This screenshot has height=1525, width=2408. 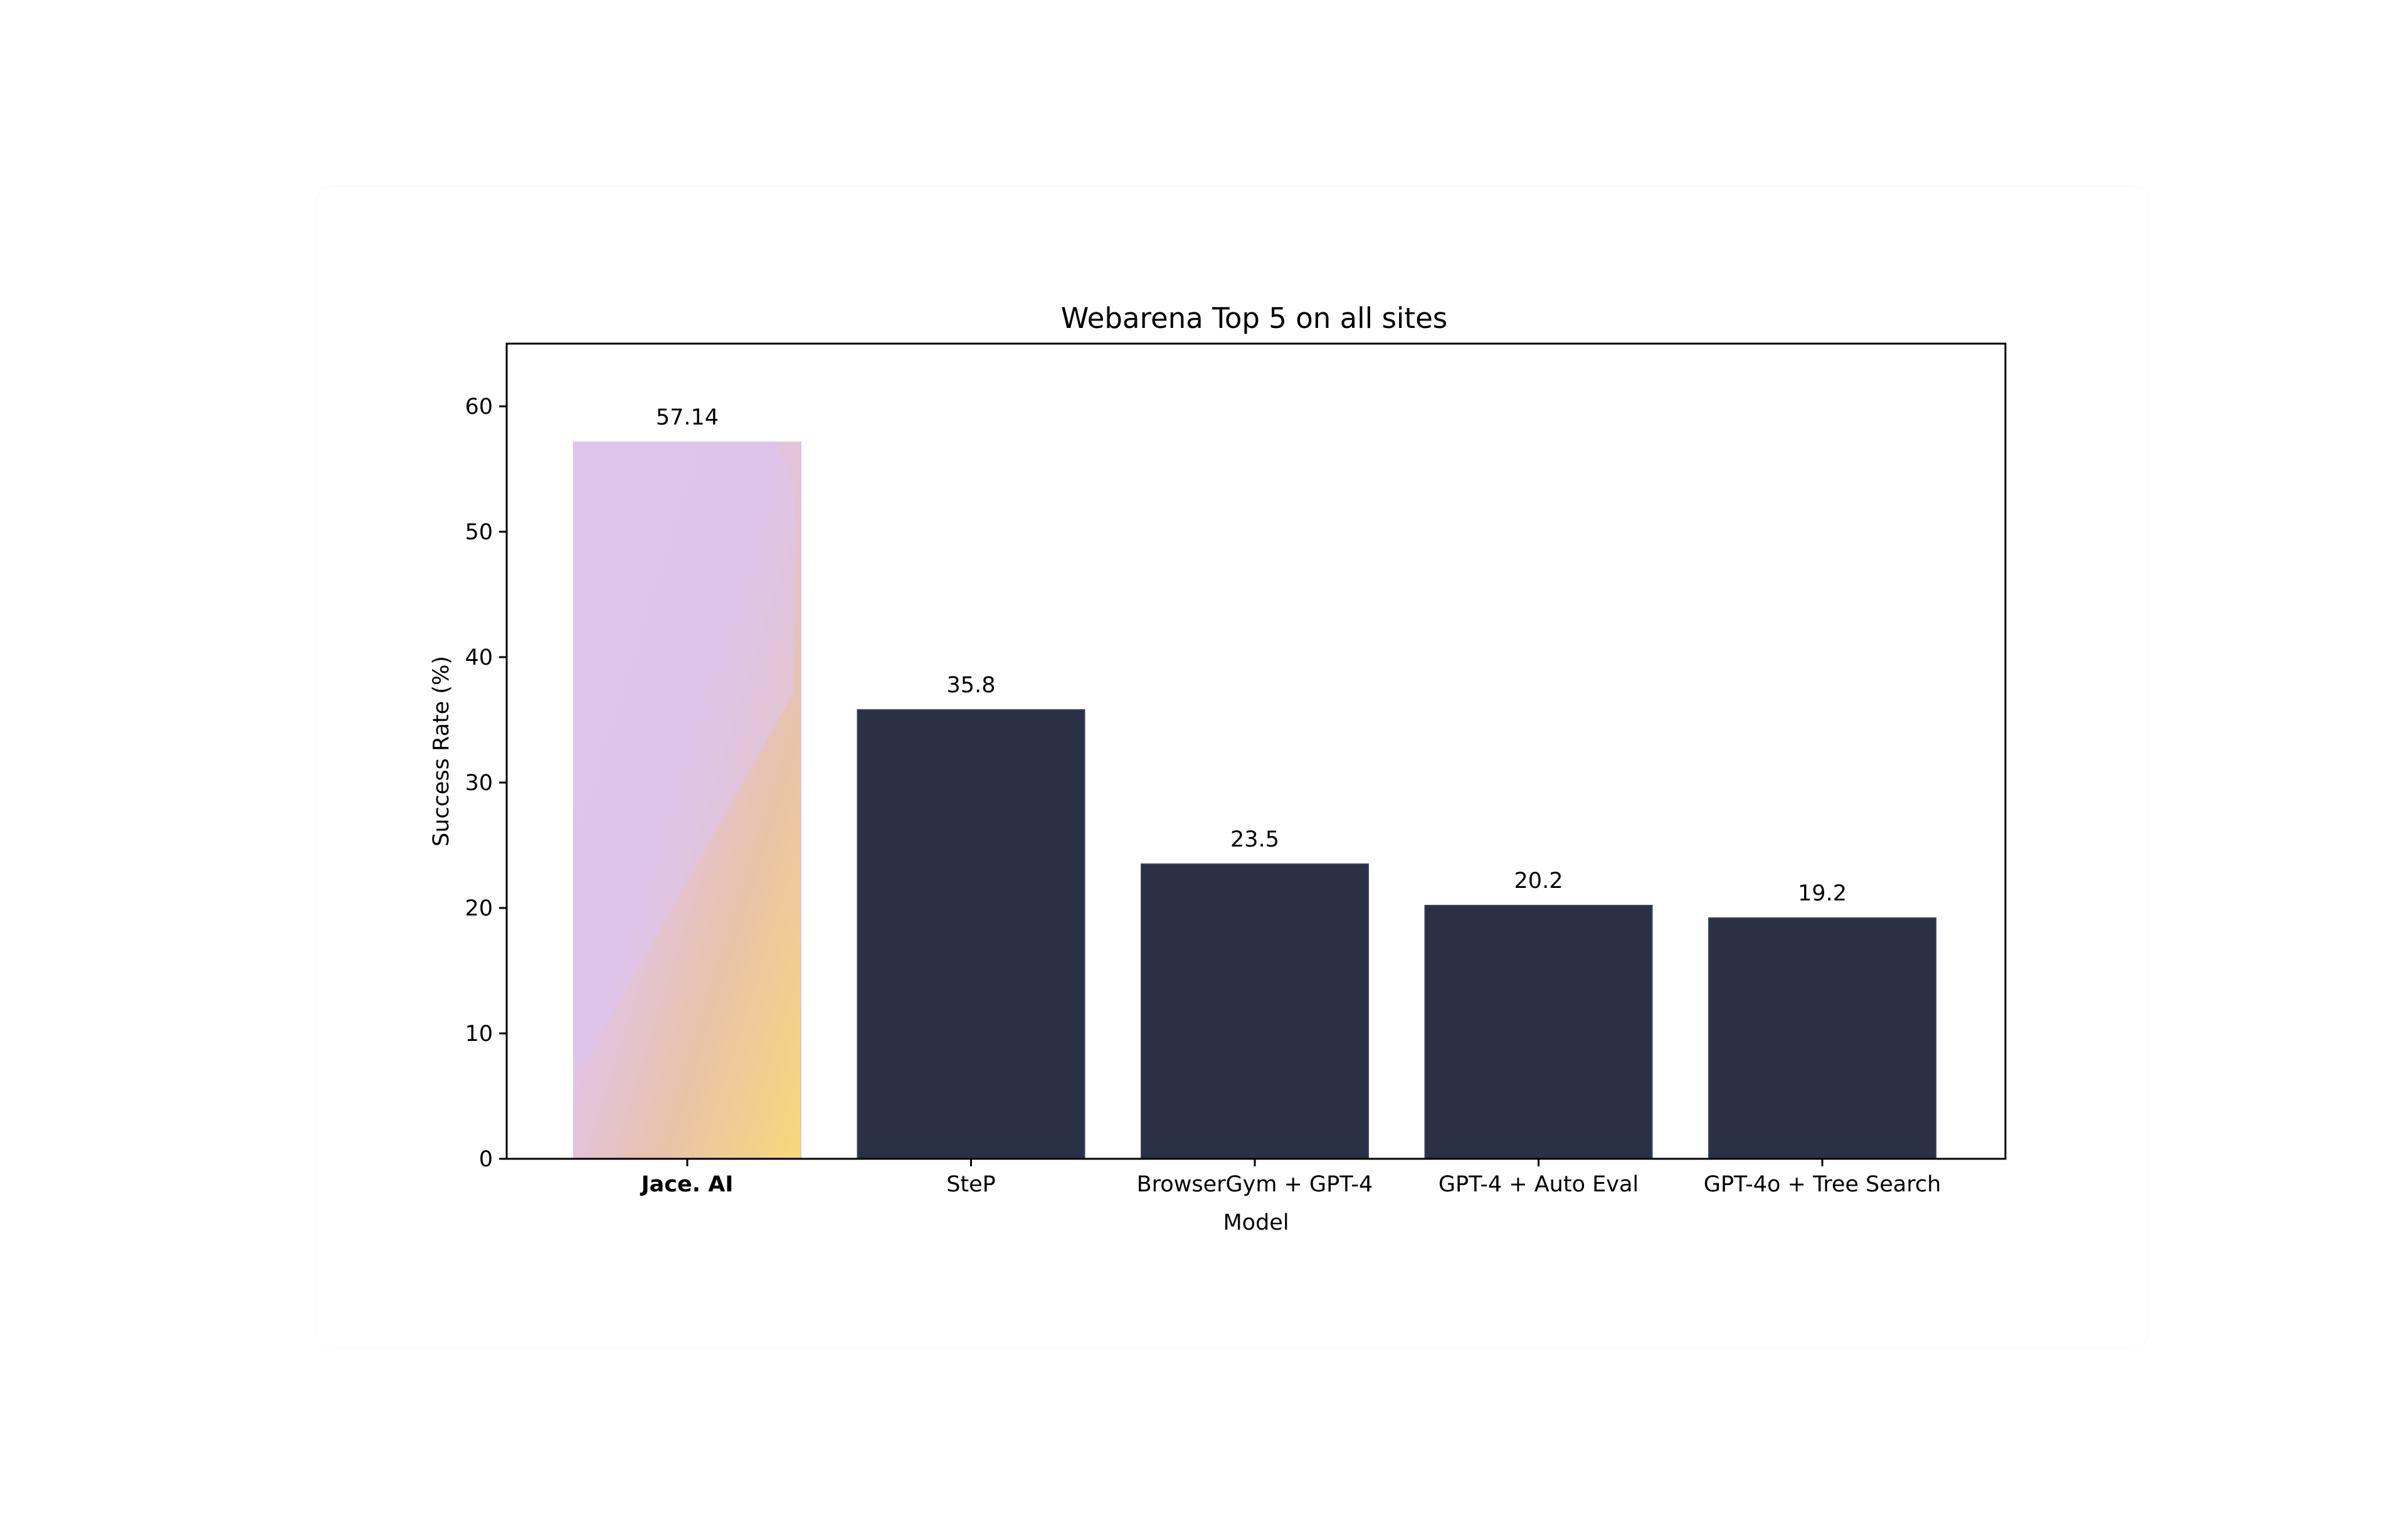 What do you see at coordinates (1255, 1184) in the screenshot?
I see `x-tick-label: BrowserGym + GPT-4` at bounding box center [1255, 1184].